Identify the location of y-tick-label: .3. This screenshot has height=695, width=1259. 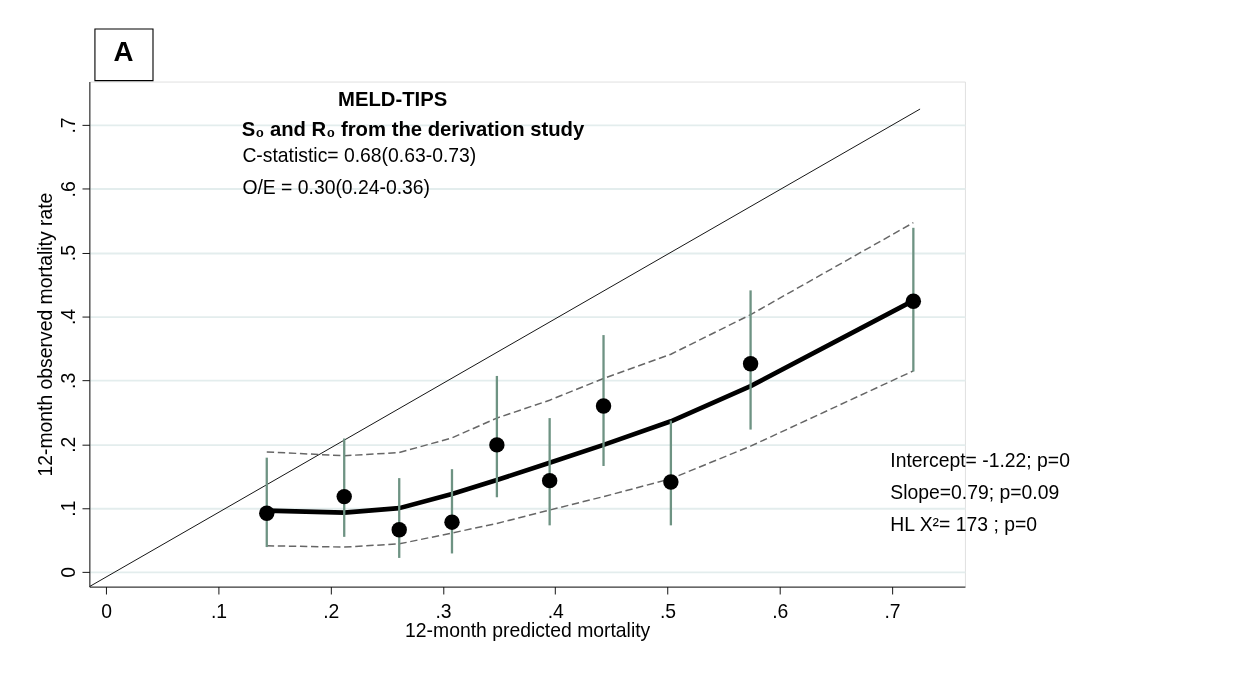
(68, 380).